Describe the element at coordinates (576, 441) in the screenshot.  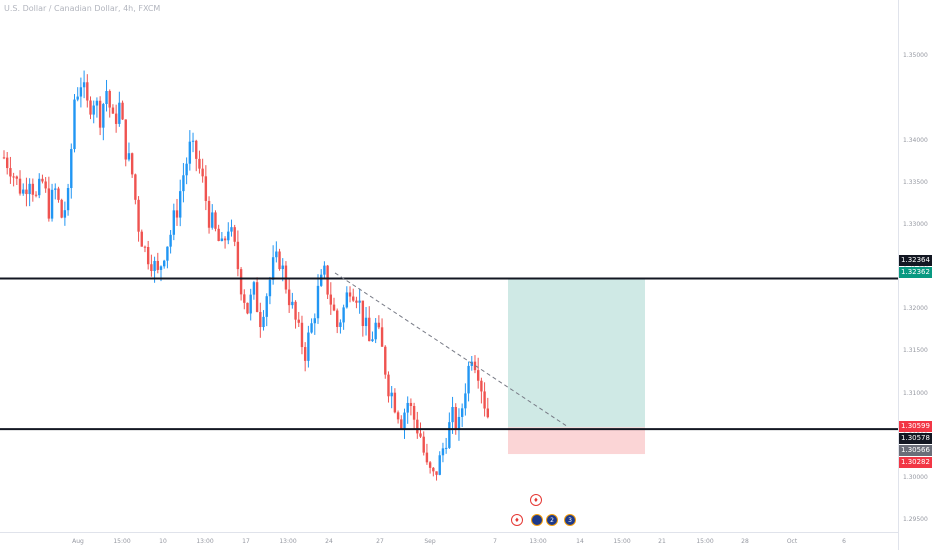
I see `stop-zone` at that location.